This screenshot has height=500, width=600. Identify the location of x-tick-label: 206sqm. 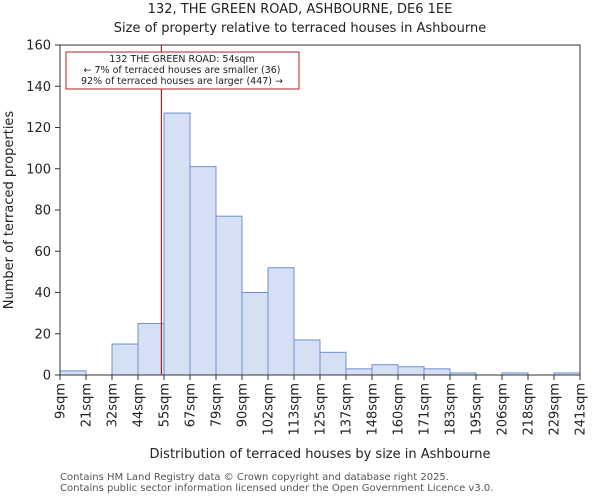
(503, 409).